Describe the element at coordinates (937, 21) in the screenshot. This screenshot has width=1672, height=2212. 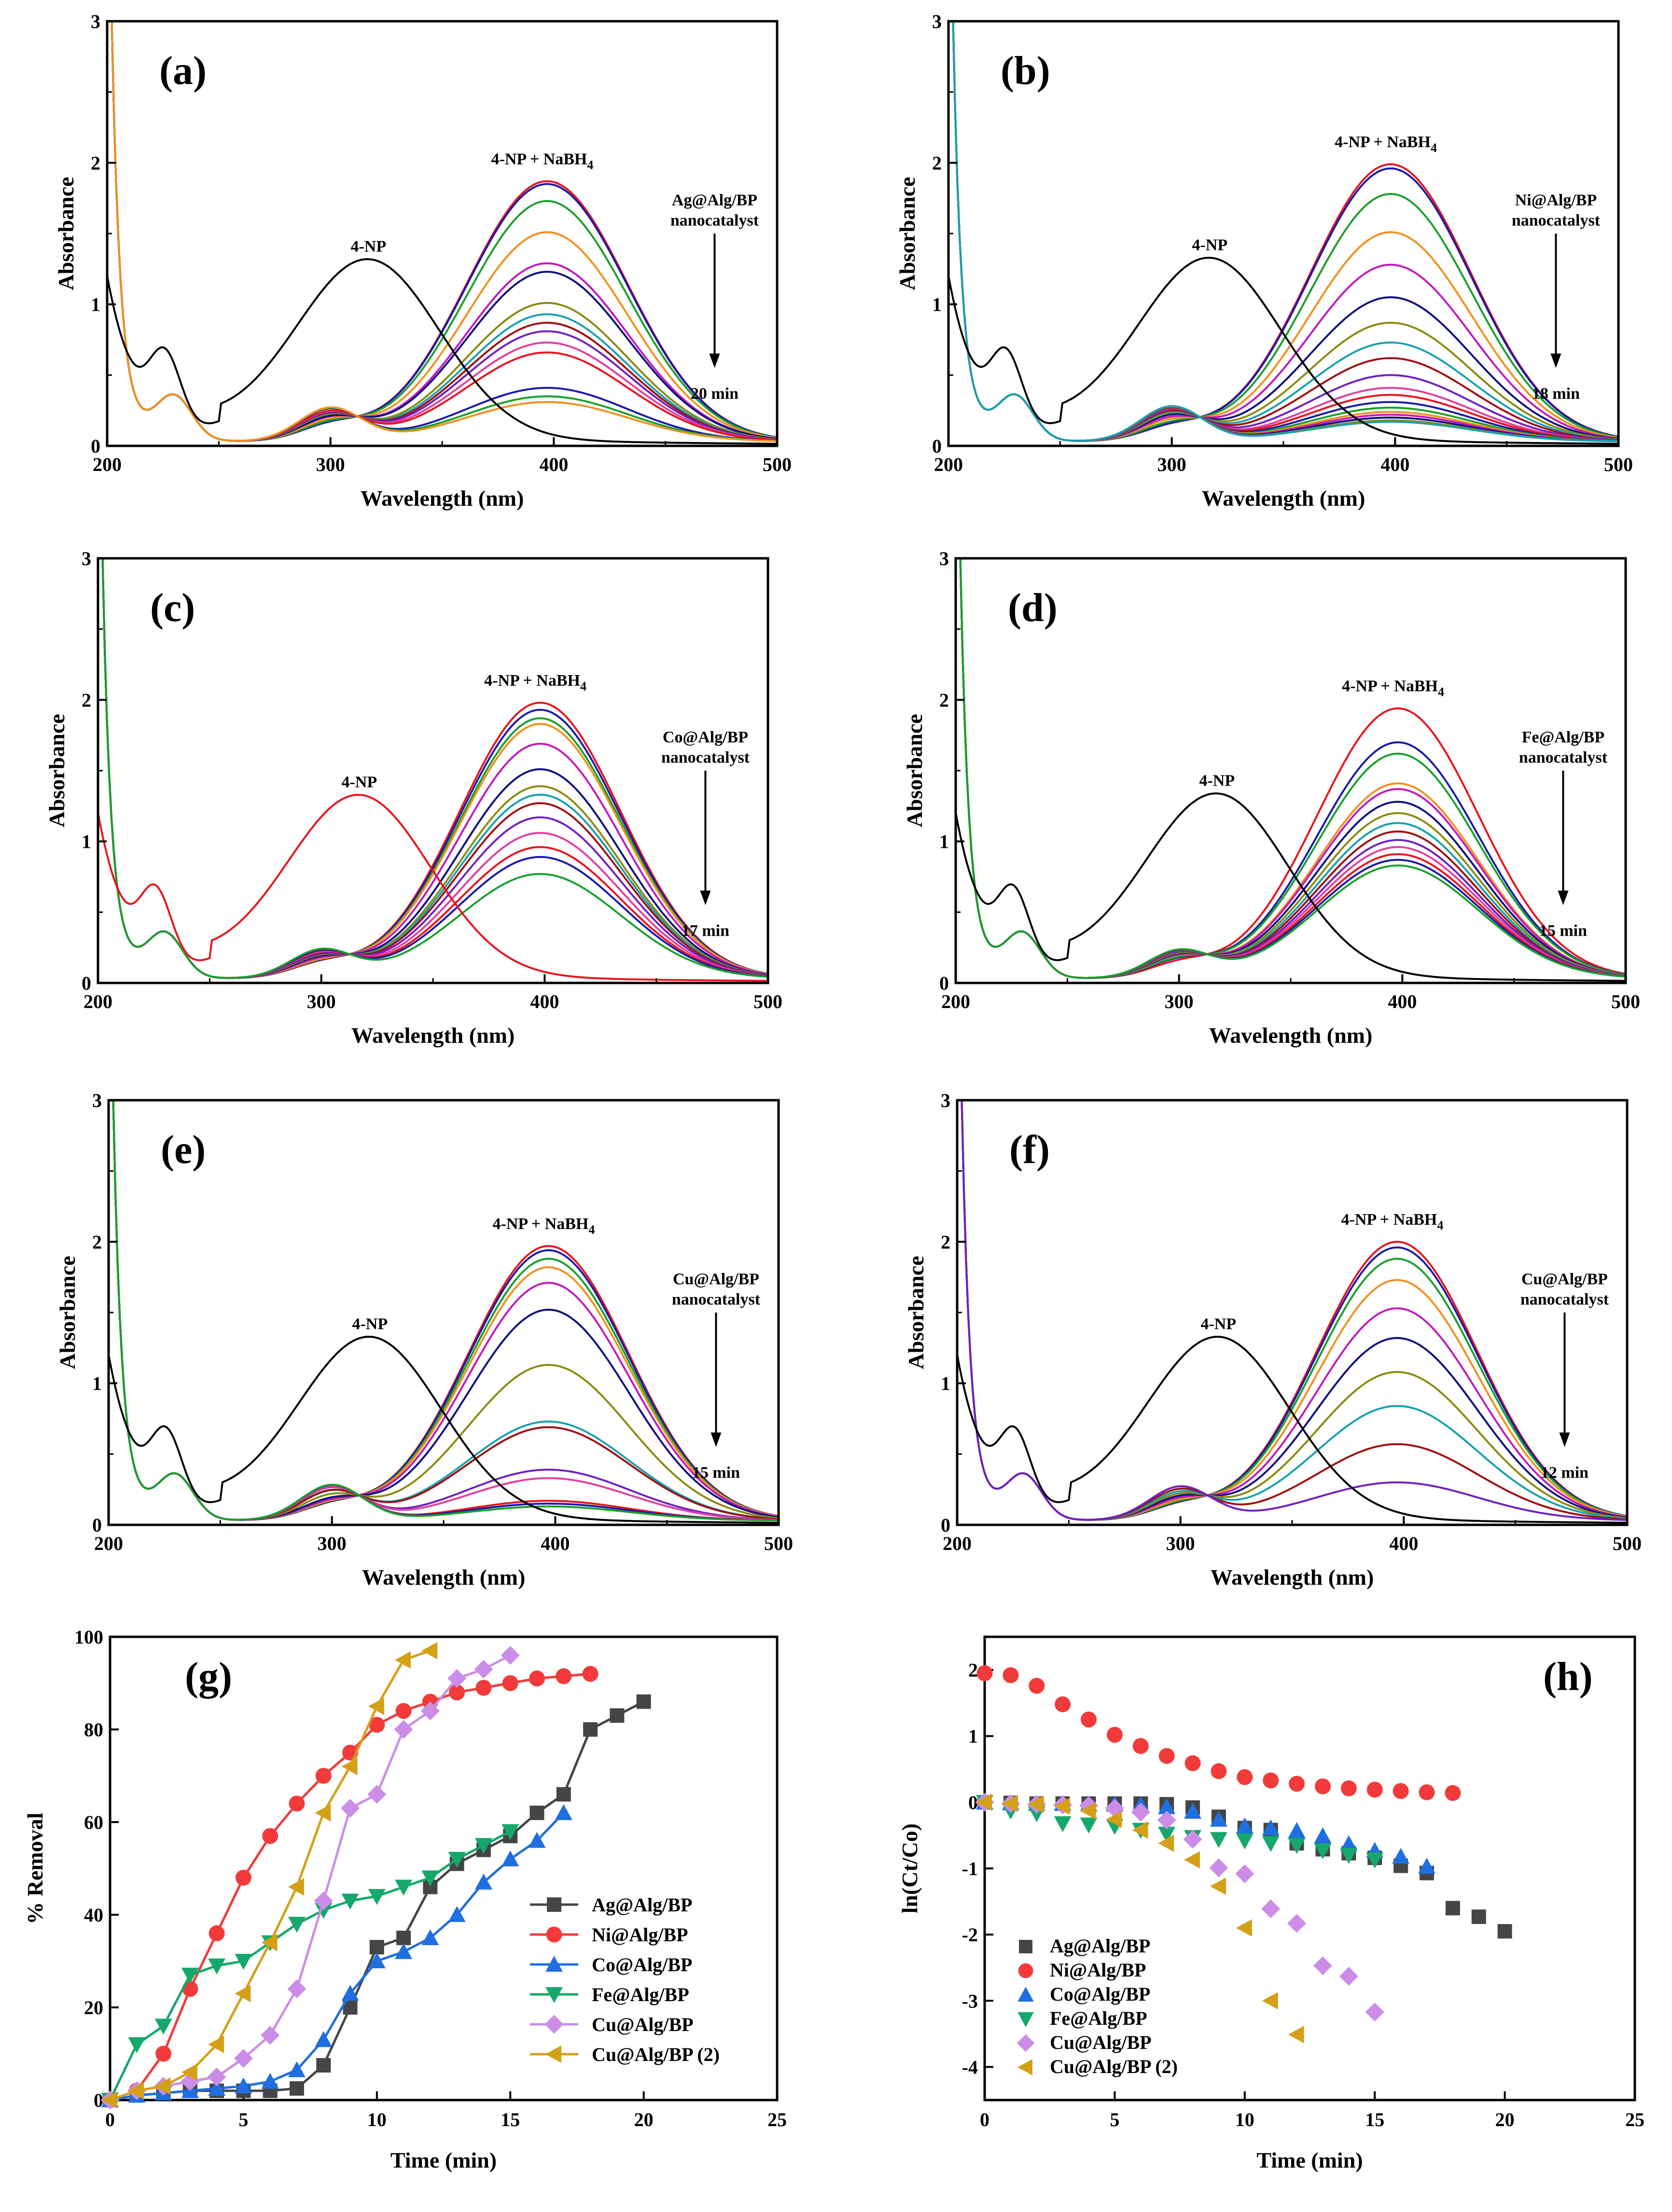
I see `y-tick-label: 3` at that location.